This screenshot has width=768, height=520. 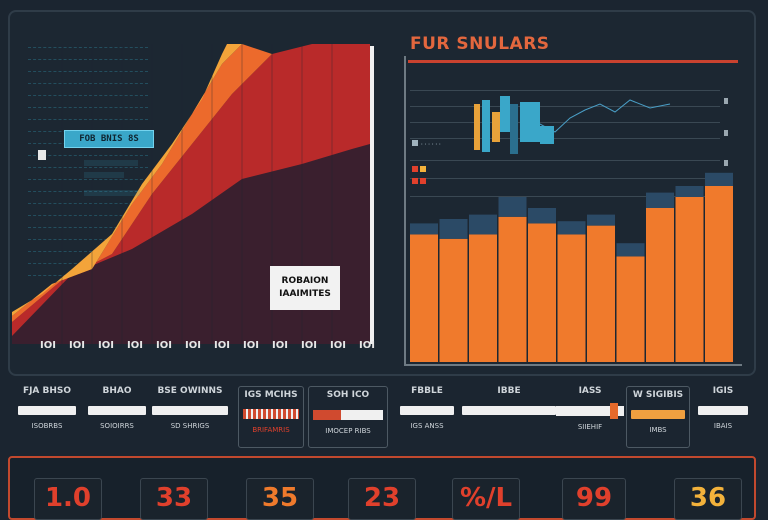 I want to click on right-chart-topline, so click(x=573, y=61).